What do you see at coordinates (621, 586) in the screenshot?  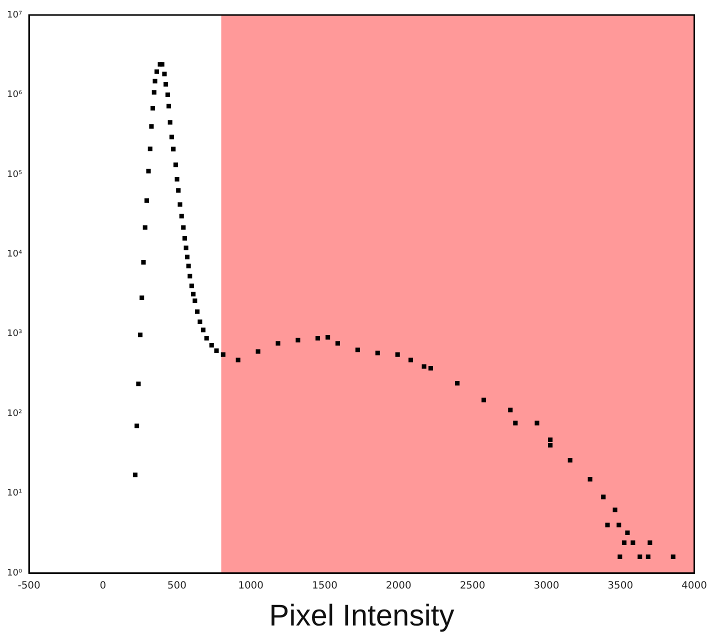 I see `x-tick-label: 3500` at bounding box center [621, 586].